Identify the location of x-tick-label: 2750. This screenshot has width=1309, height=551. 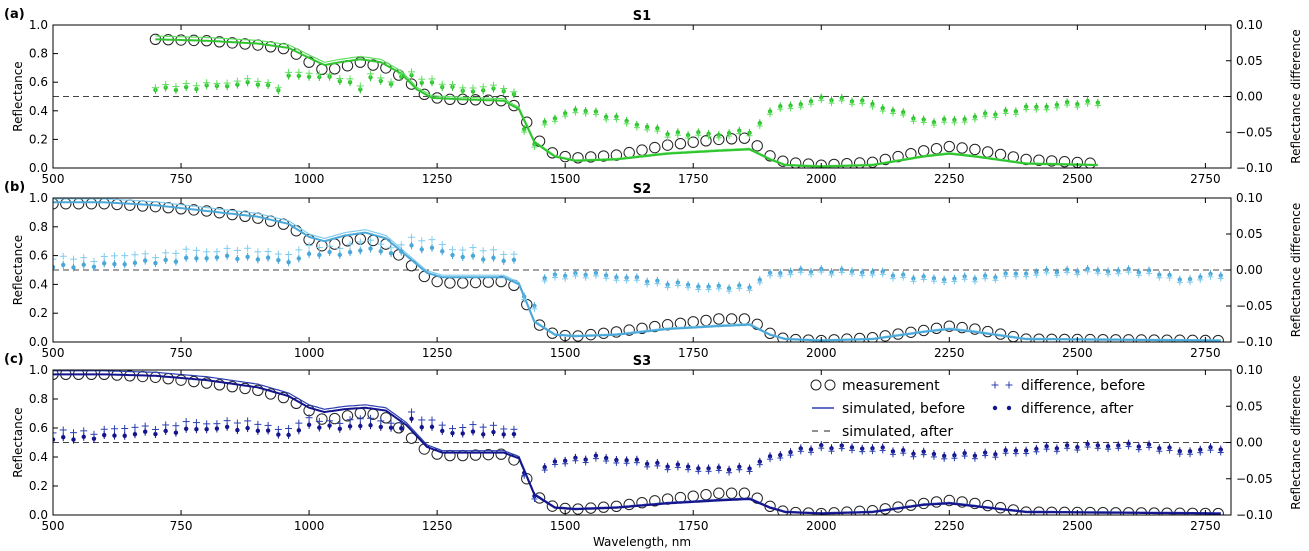
(1205, 526).